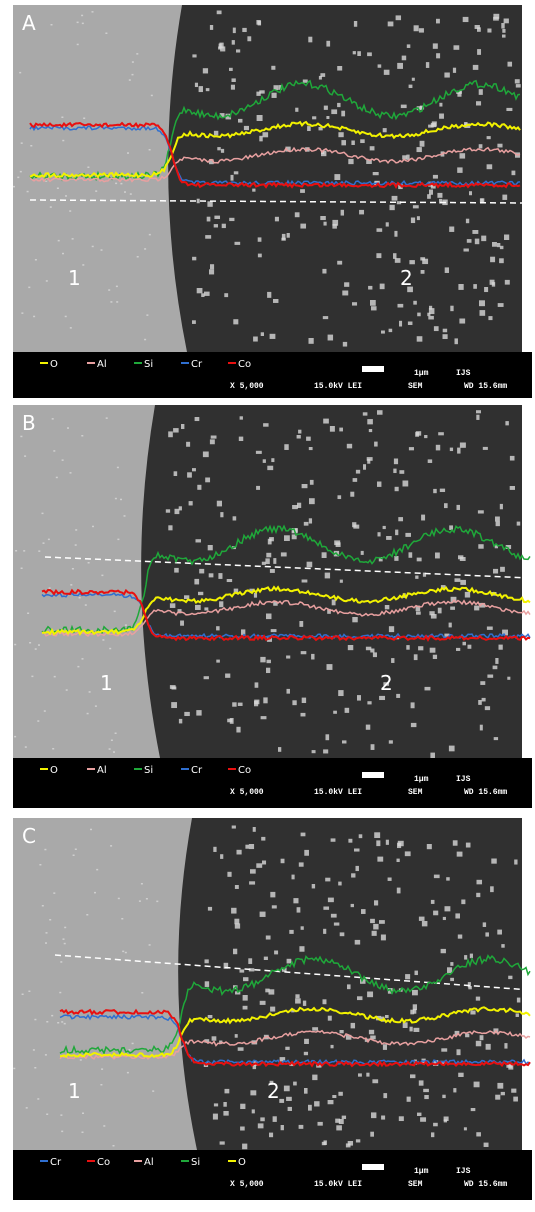  What do you see at coordinates (275, 164) in the screenshot?
I see `line-scan-al` at bounding box center [275, 164].